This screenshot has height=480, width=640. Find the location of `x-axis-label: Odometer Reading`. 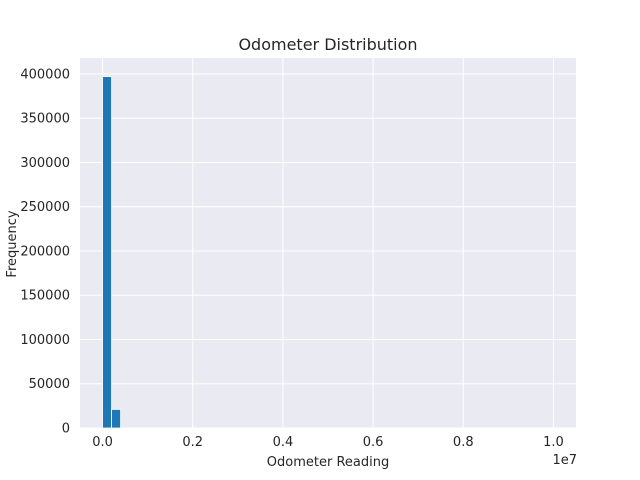

x-axis-label: Odometer Reading is located at coordinates (328, 462).